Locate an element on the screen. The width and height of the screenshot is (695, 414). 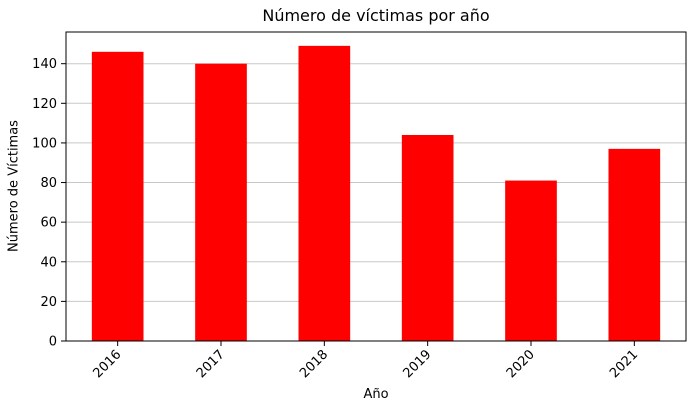
y-tick-label: 120 is located at coordinates (44, 104).